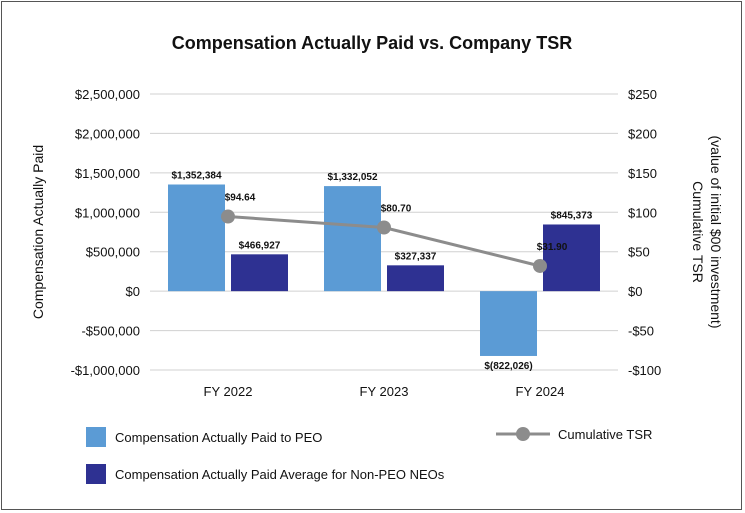  What do you see at coordinates (416, 256) in the screenshot?
I see `bar-data-label: $327,337` at bounding box center [416, 256].